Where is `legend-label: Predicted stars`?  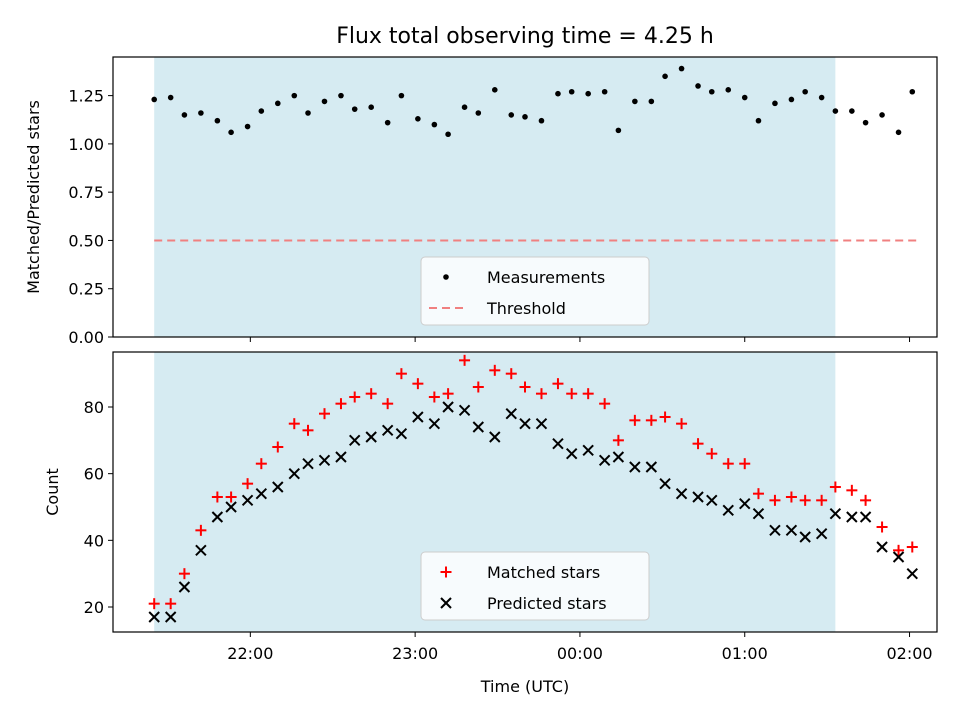 legend-label: Predicted stars is located at coordinates (547, 603).